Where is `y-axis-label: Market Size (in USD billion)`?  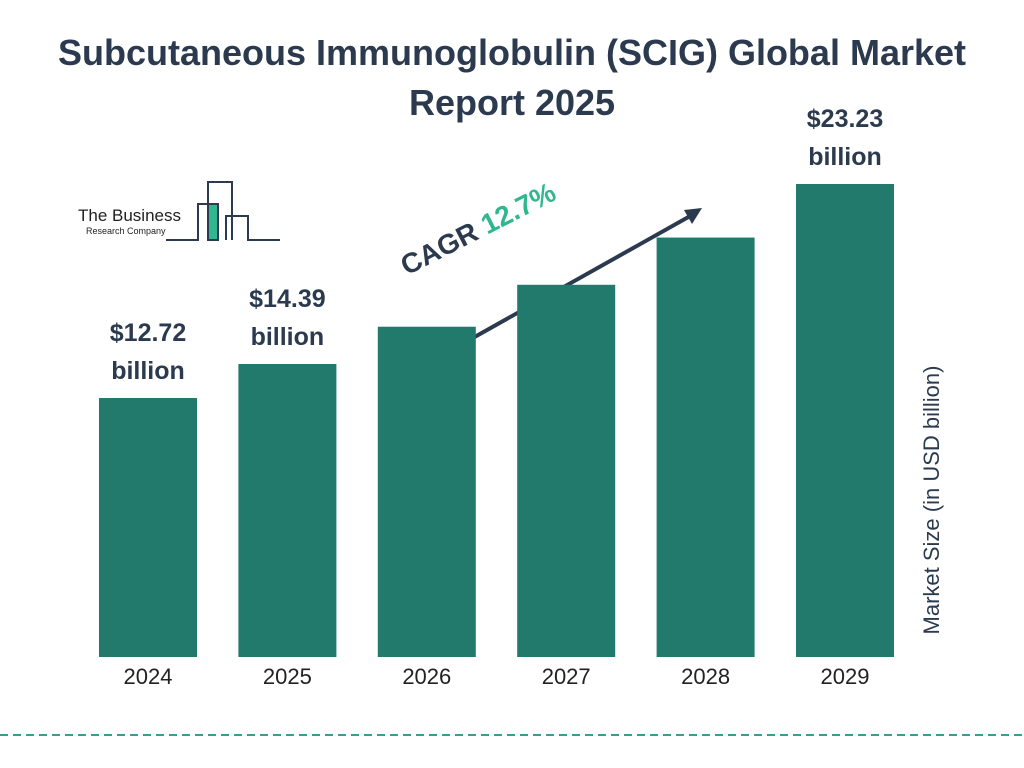
y-axis-label: Market Size (in USD billion) is located at coordinates (931, 500).